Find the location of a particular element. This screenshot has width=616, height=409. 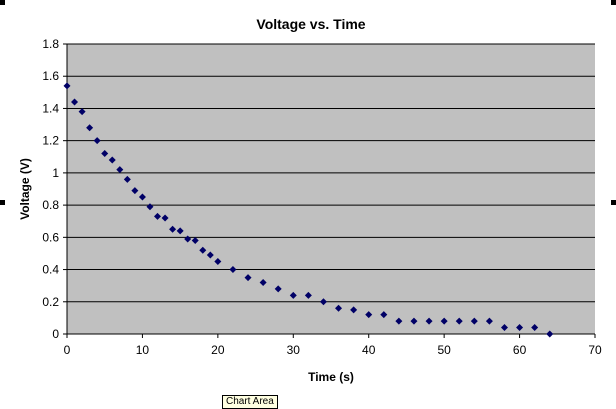

y-tick-label: 1 is located at coordinates (55, 173).